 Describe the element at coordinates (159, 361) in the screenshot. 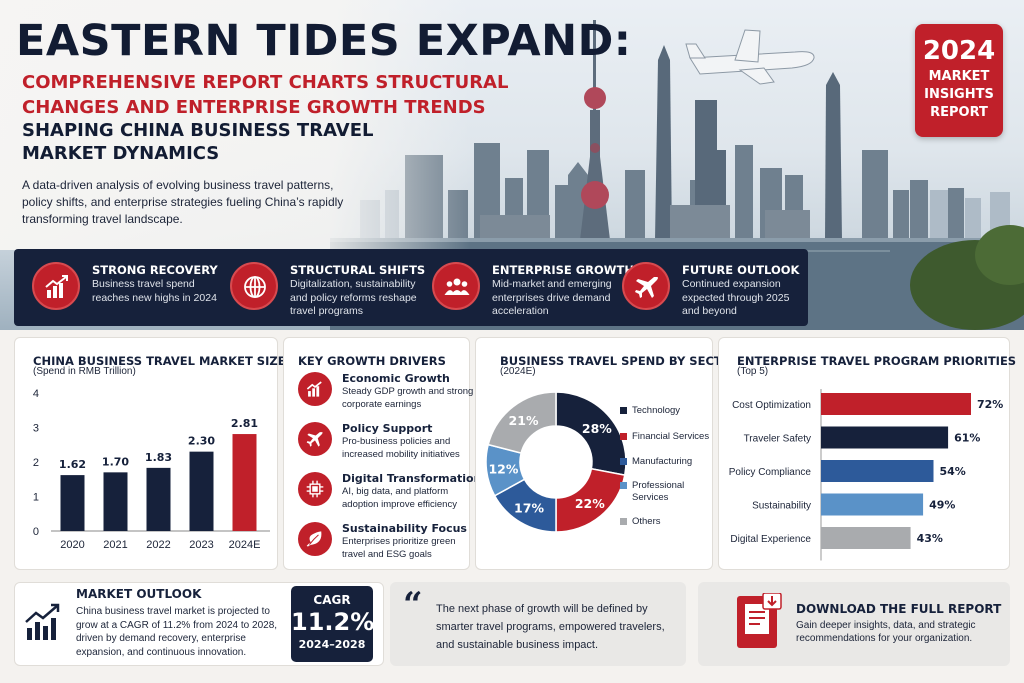

I see `chart-title: CHINA BUSINESS TRAVEL MARKET SIZE` at that location.